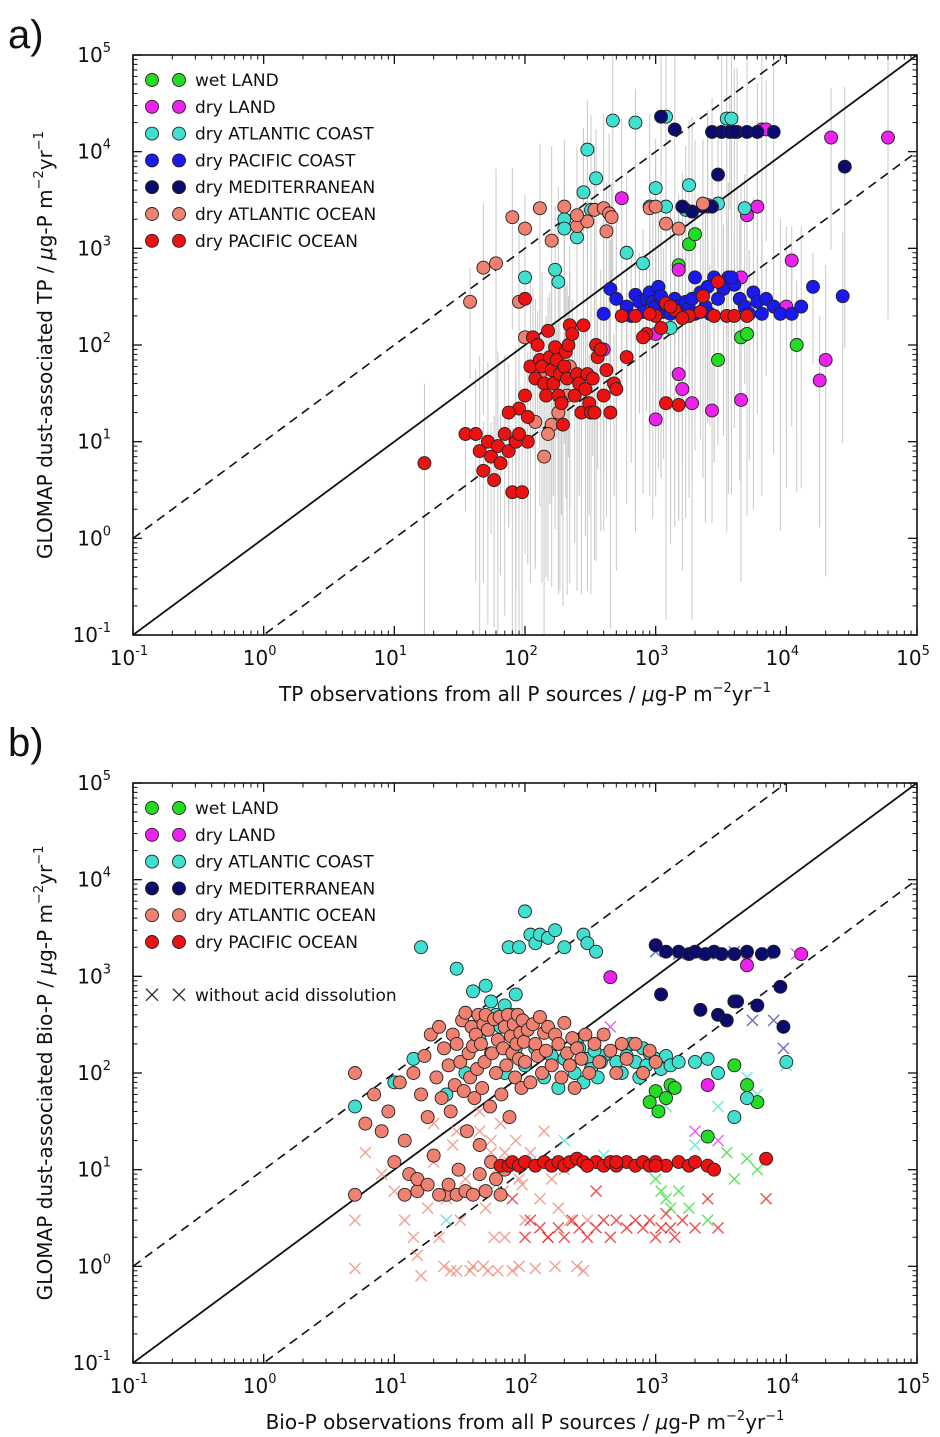  I want to click on x-tick-exponent: 4, so click(795, 651).